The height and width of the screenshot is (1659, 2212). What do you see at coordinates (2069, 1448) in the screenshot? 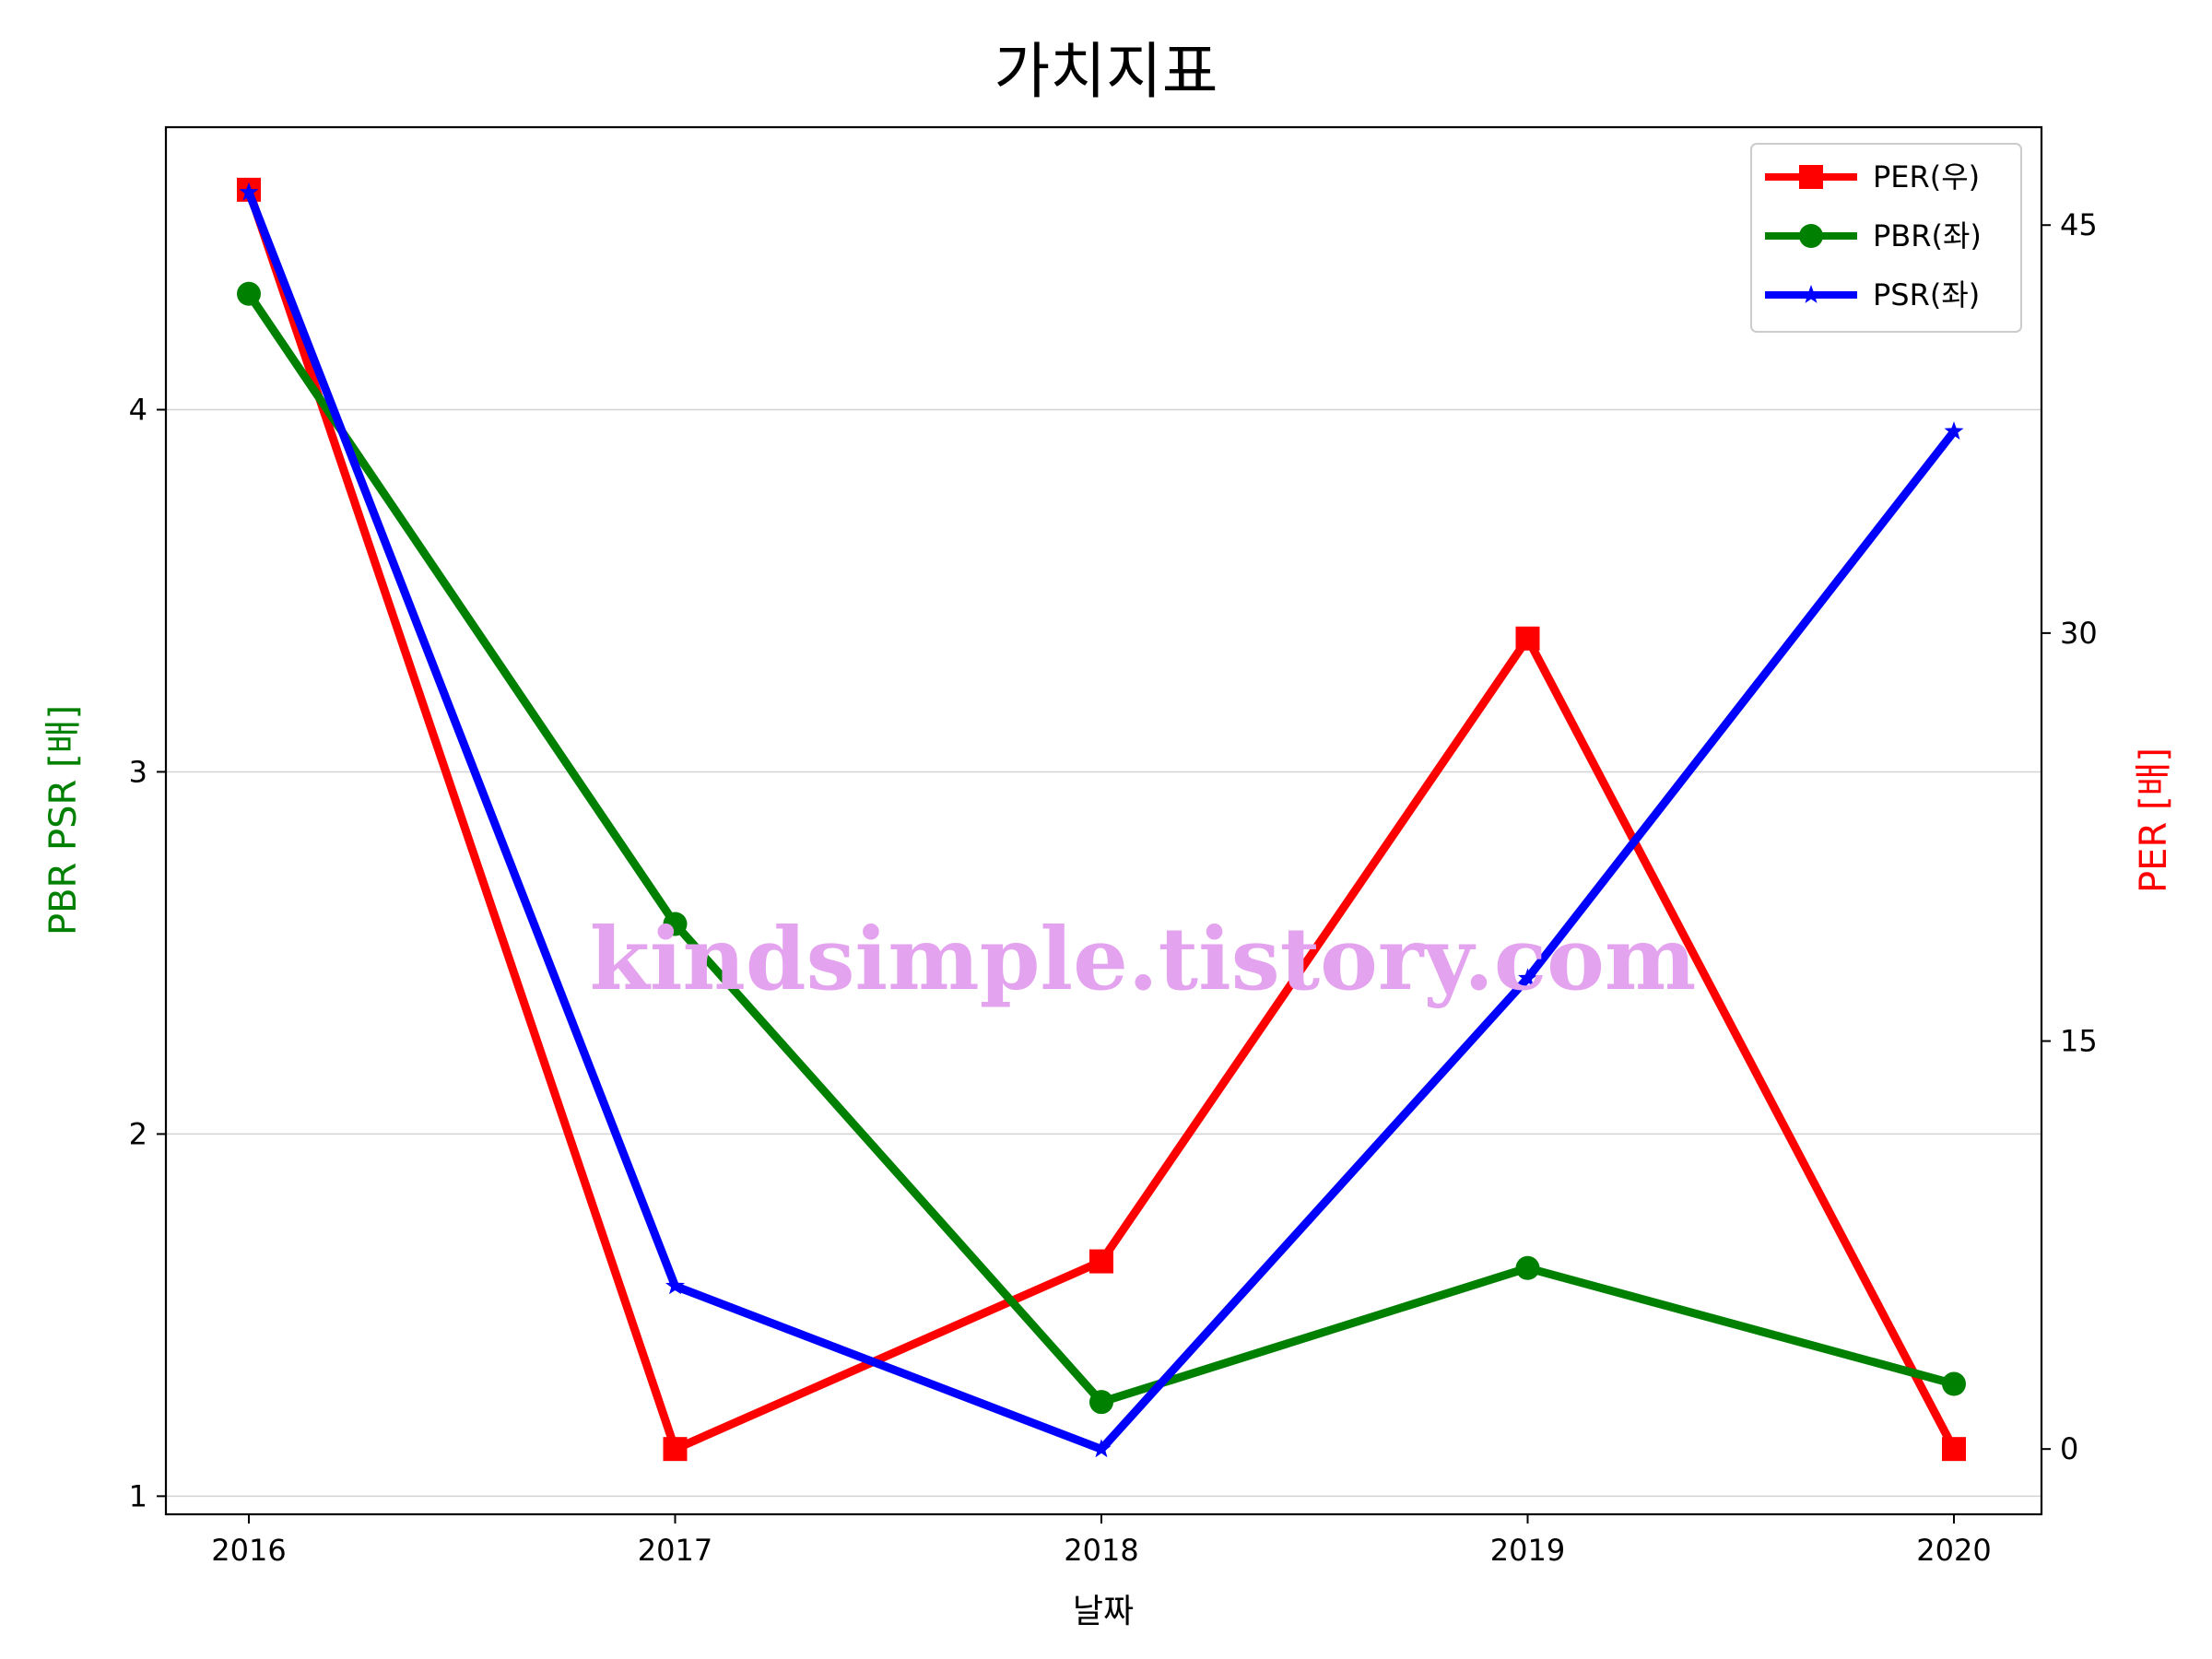
I see `right-tick-label: 0` at bounding box center [2069, 1448].